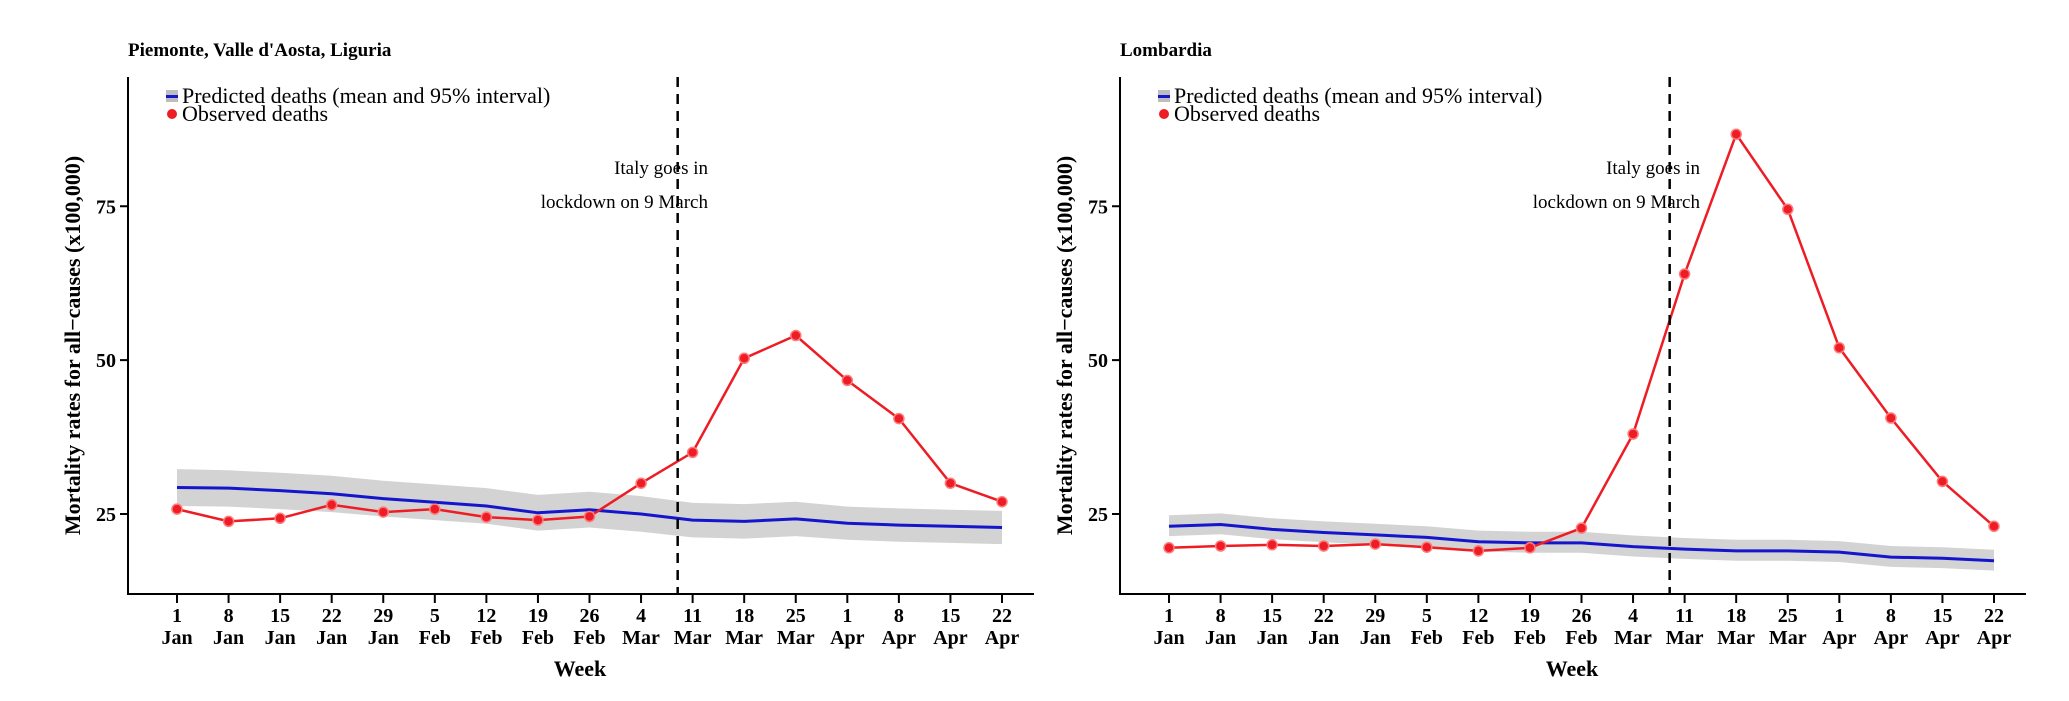  What do you see at coordinates (260, 50) in the screenshot?
I see `chart-title: Piemonte, Valle d'Aosta, Liguria` at bounding box center [260, 50].